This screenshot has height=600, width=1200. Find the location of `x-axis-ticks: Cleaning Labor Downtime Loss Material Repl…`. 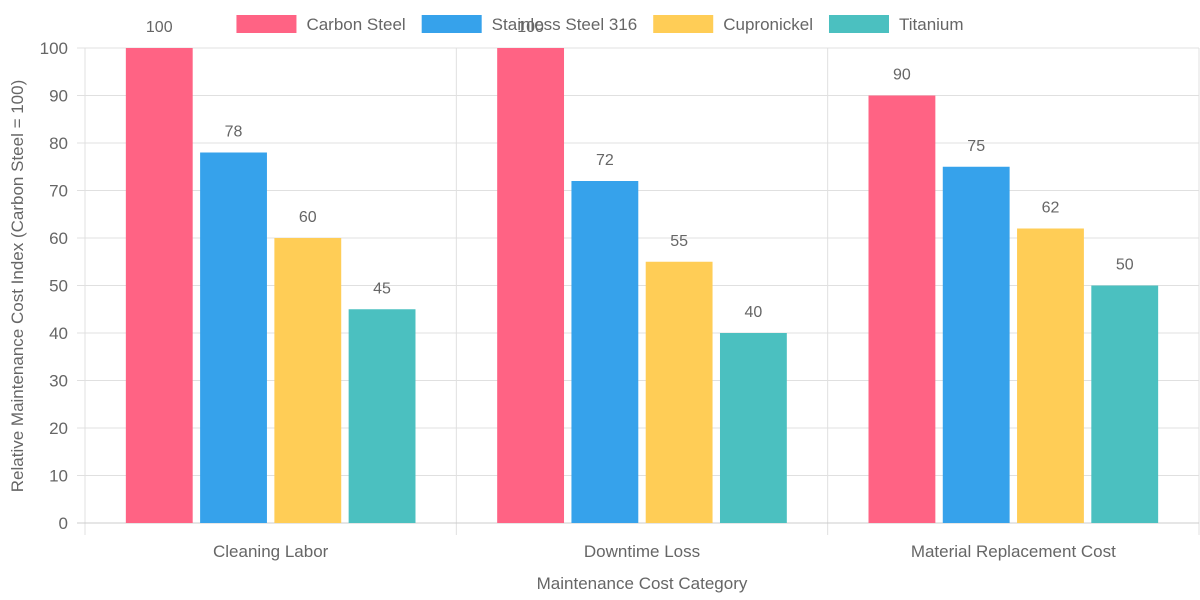

x-axis-ticks: Cleaning Labor Downtime Loss Material Repl… is located at coordinates (664, 551).